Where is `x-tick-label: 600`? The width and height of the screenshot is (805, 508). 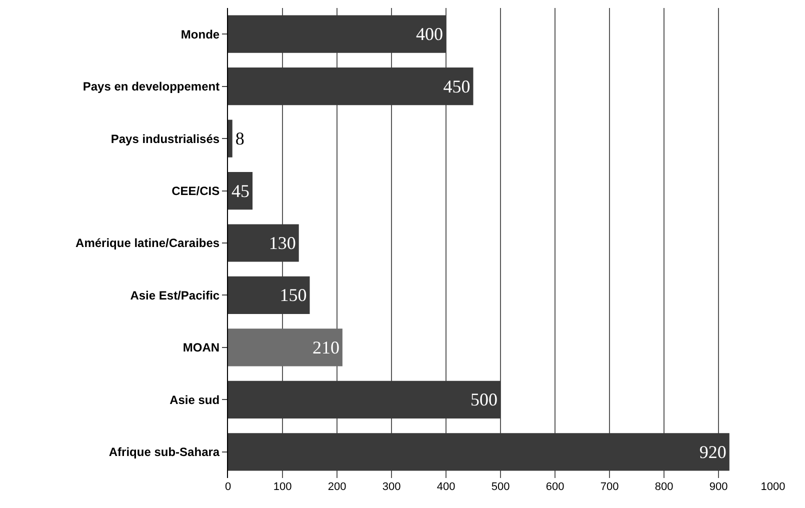 x-tick-label: 600 is located at coordinates (555, 487).